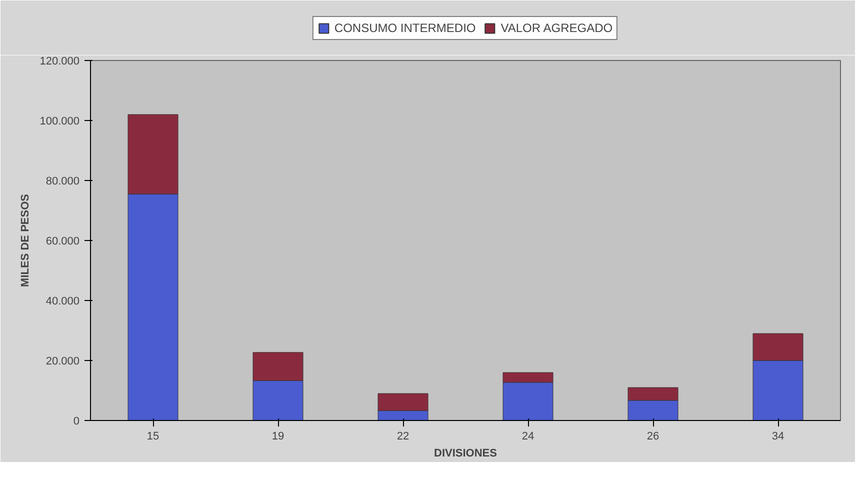 The height and width of the screenshot is (492, 861). Describe the element at coordinates (63, 362) in the screenshot. I see `y-tick-label: 20.000` at that location.